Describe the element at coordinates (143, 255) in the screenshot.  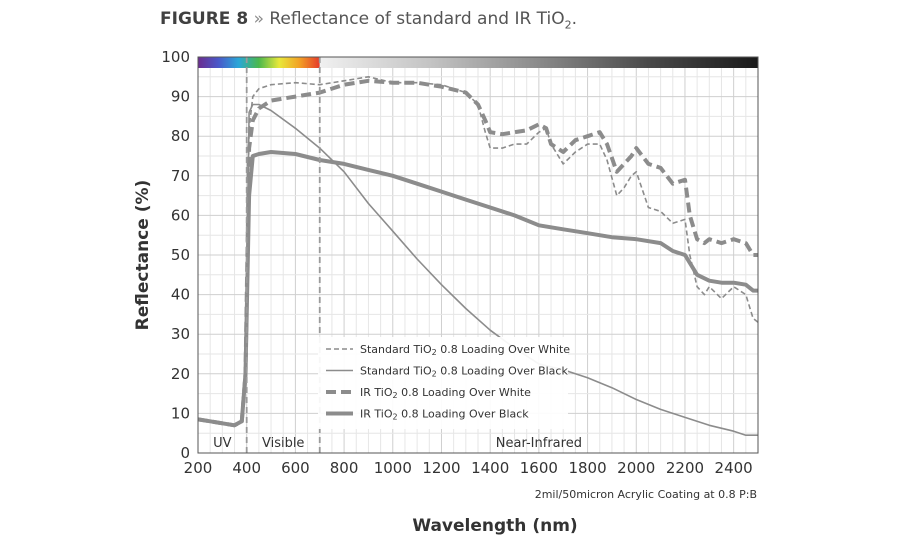
I see `y-axis-label: Reflectance (%)` at that location.